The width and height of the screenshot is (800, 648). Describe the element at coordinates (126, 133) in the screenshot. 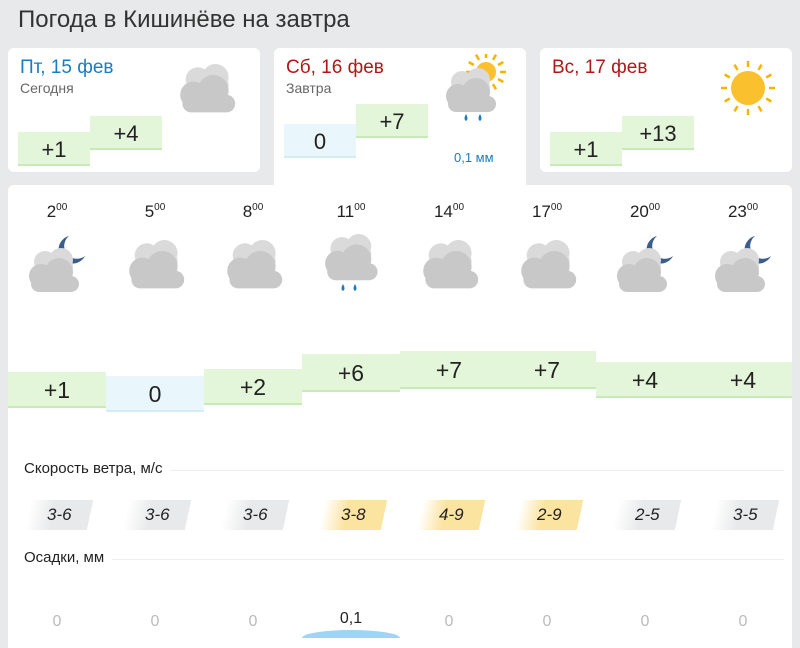

I see `max-temp: +4` at that location.